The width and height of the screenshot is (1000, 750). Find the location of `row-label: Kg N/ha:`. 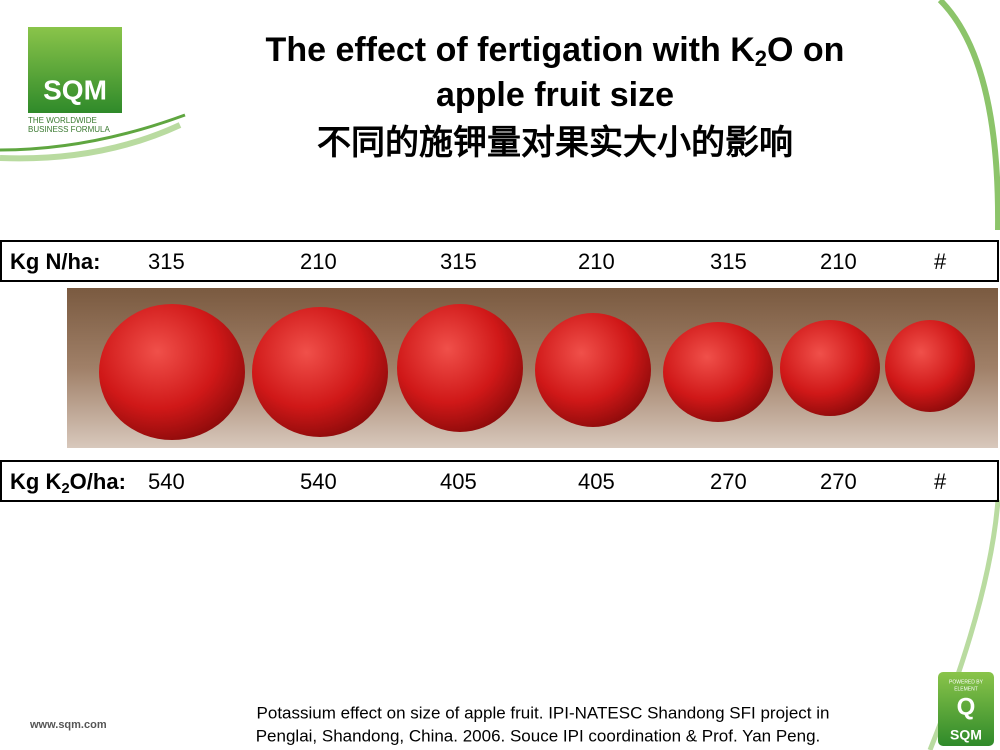

row-label: Kg N/ha: is located at coordinates (55, 261).